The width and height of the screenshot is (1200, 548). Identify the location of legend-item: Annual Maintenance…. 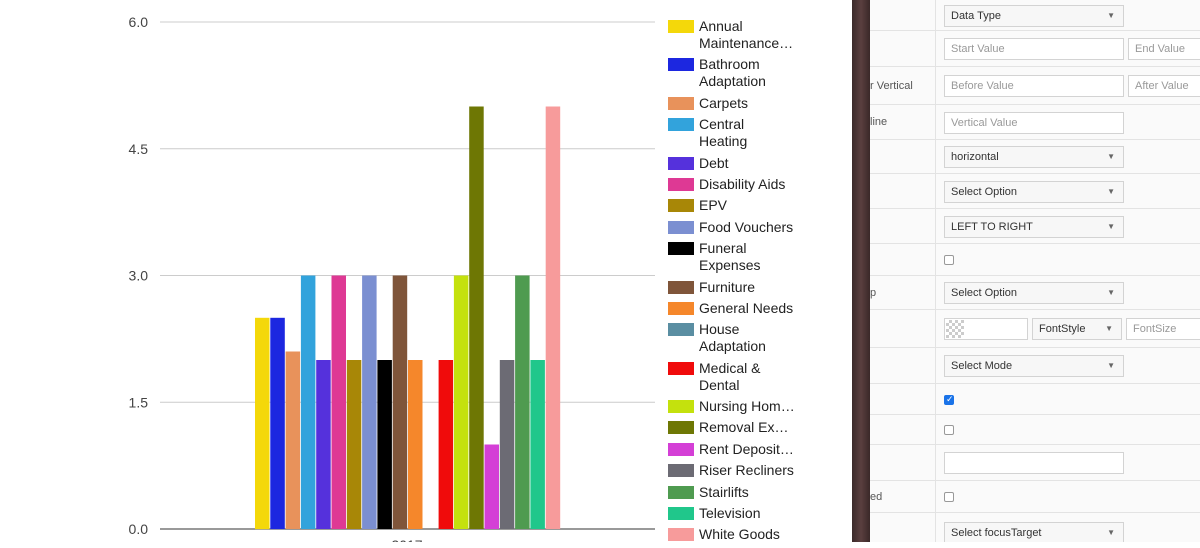
(758, 35).